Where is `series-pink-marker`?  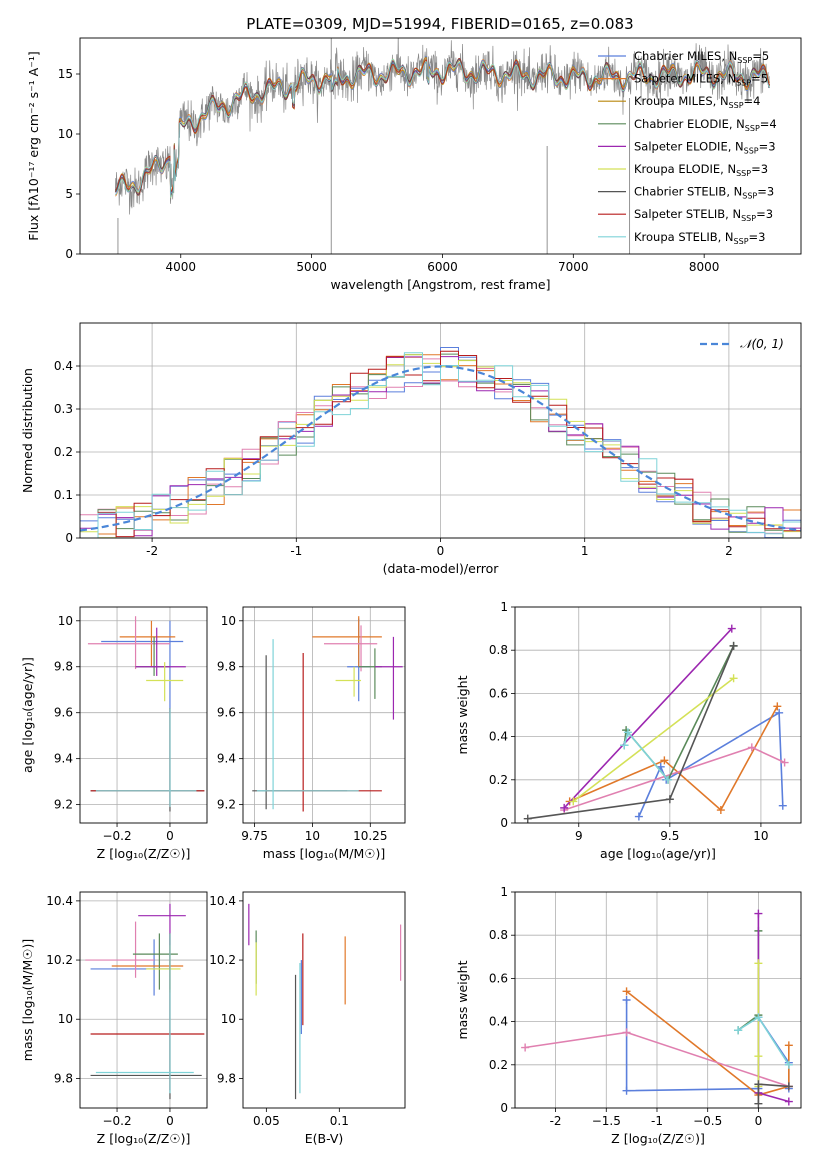
series-pink-marker is located at coordinates (525, 1047).